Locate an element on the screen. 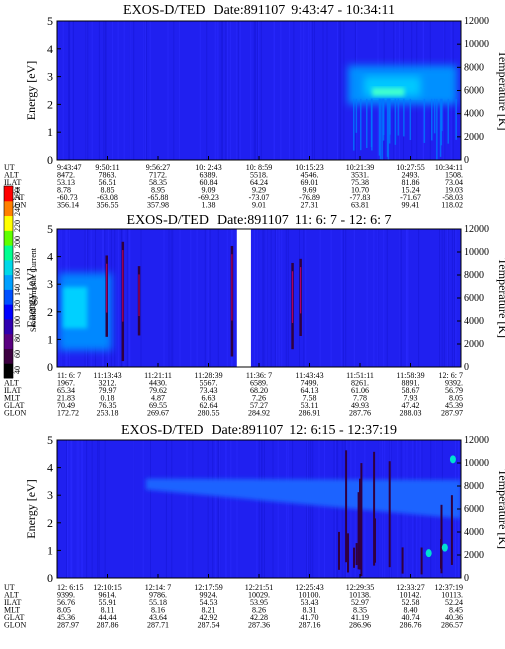 Image resolution: width=505 pixels, height=649 pixels. y-axis-title: Energy [eV] is located at coordinates (31, 90).